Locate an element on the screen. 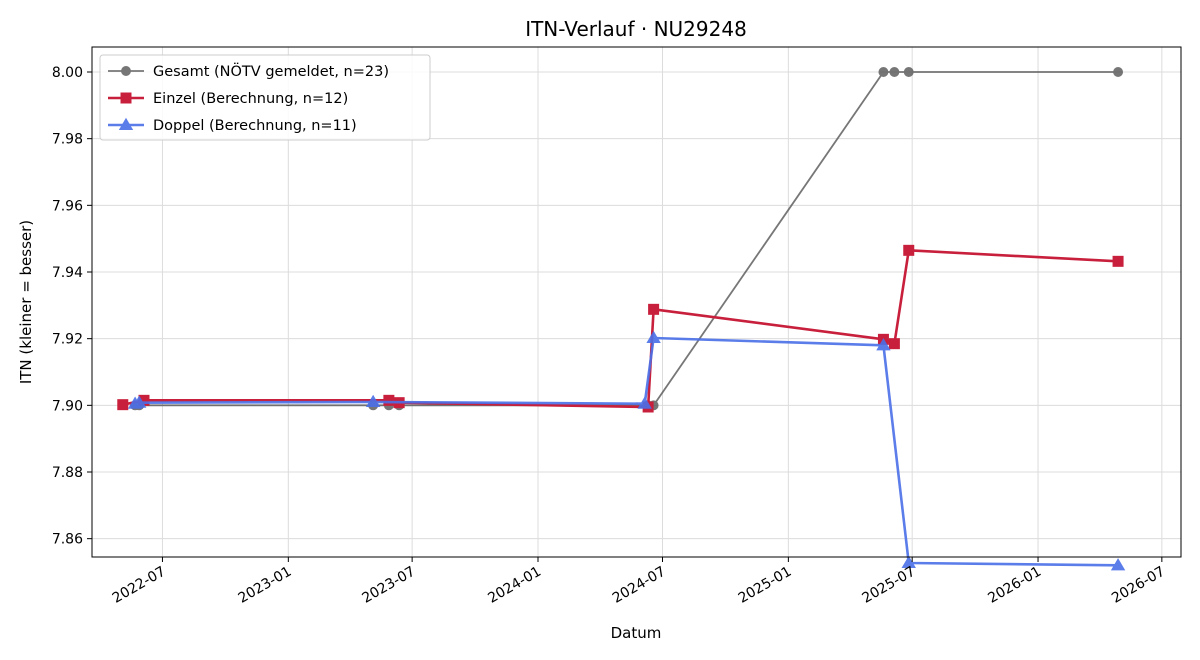 The image size is (1200, 660). y-tick-label: 8.00 is located at coordinates (67, 73).